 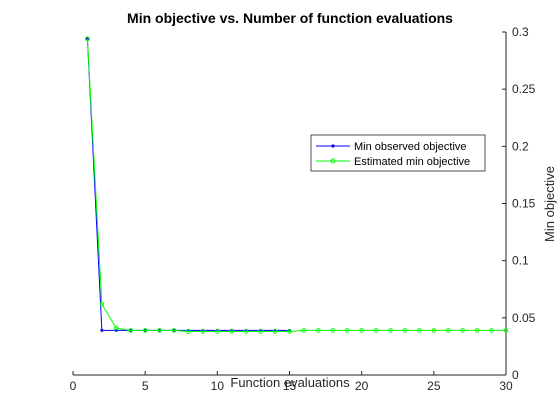 I want to click on y-tick-label: 0.3, so click(x=520, y=32).